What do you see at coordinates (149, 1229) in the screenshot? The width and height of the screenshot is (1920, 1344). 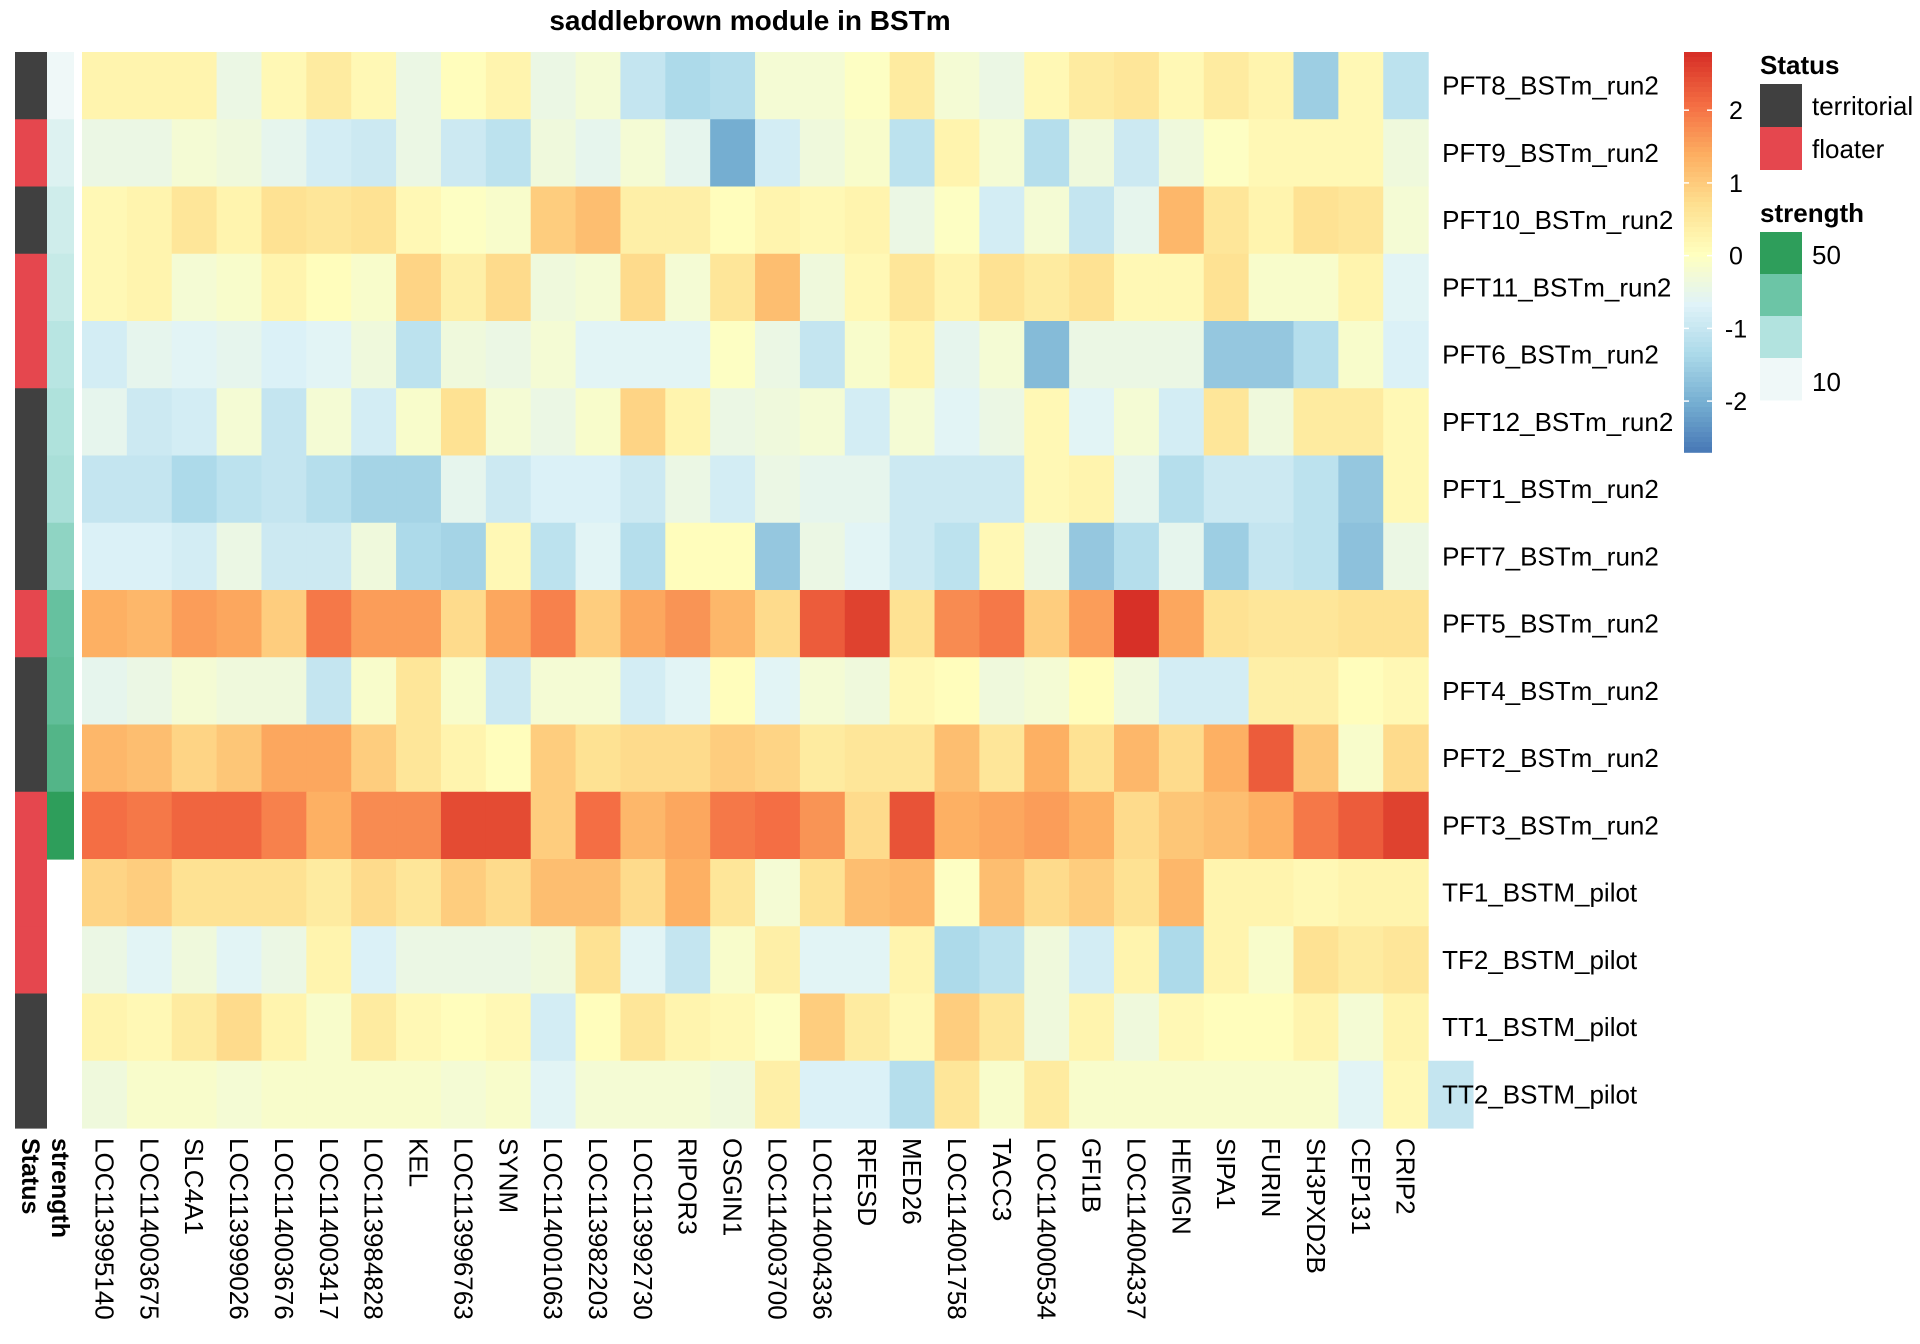 I see `column-label: LOC114003675` at bounding box center [149, 1229].